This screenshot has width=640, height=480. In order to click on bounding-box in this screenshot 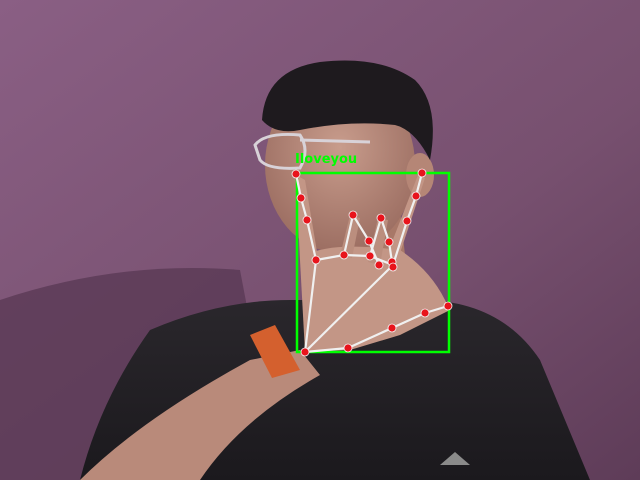, I will do `click(373, 262)`.